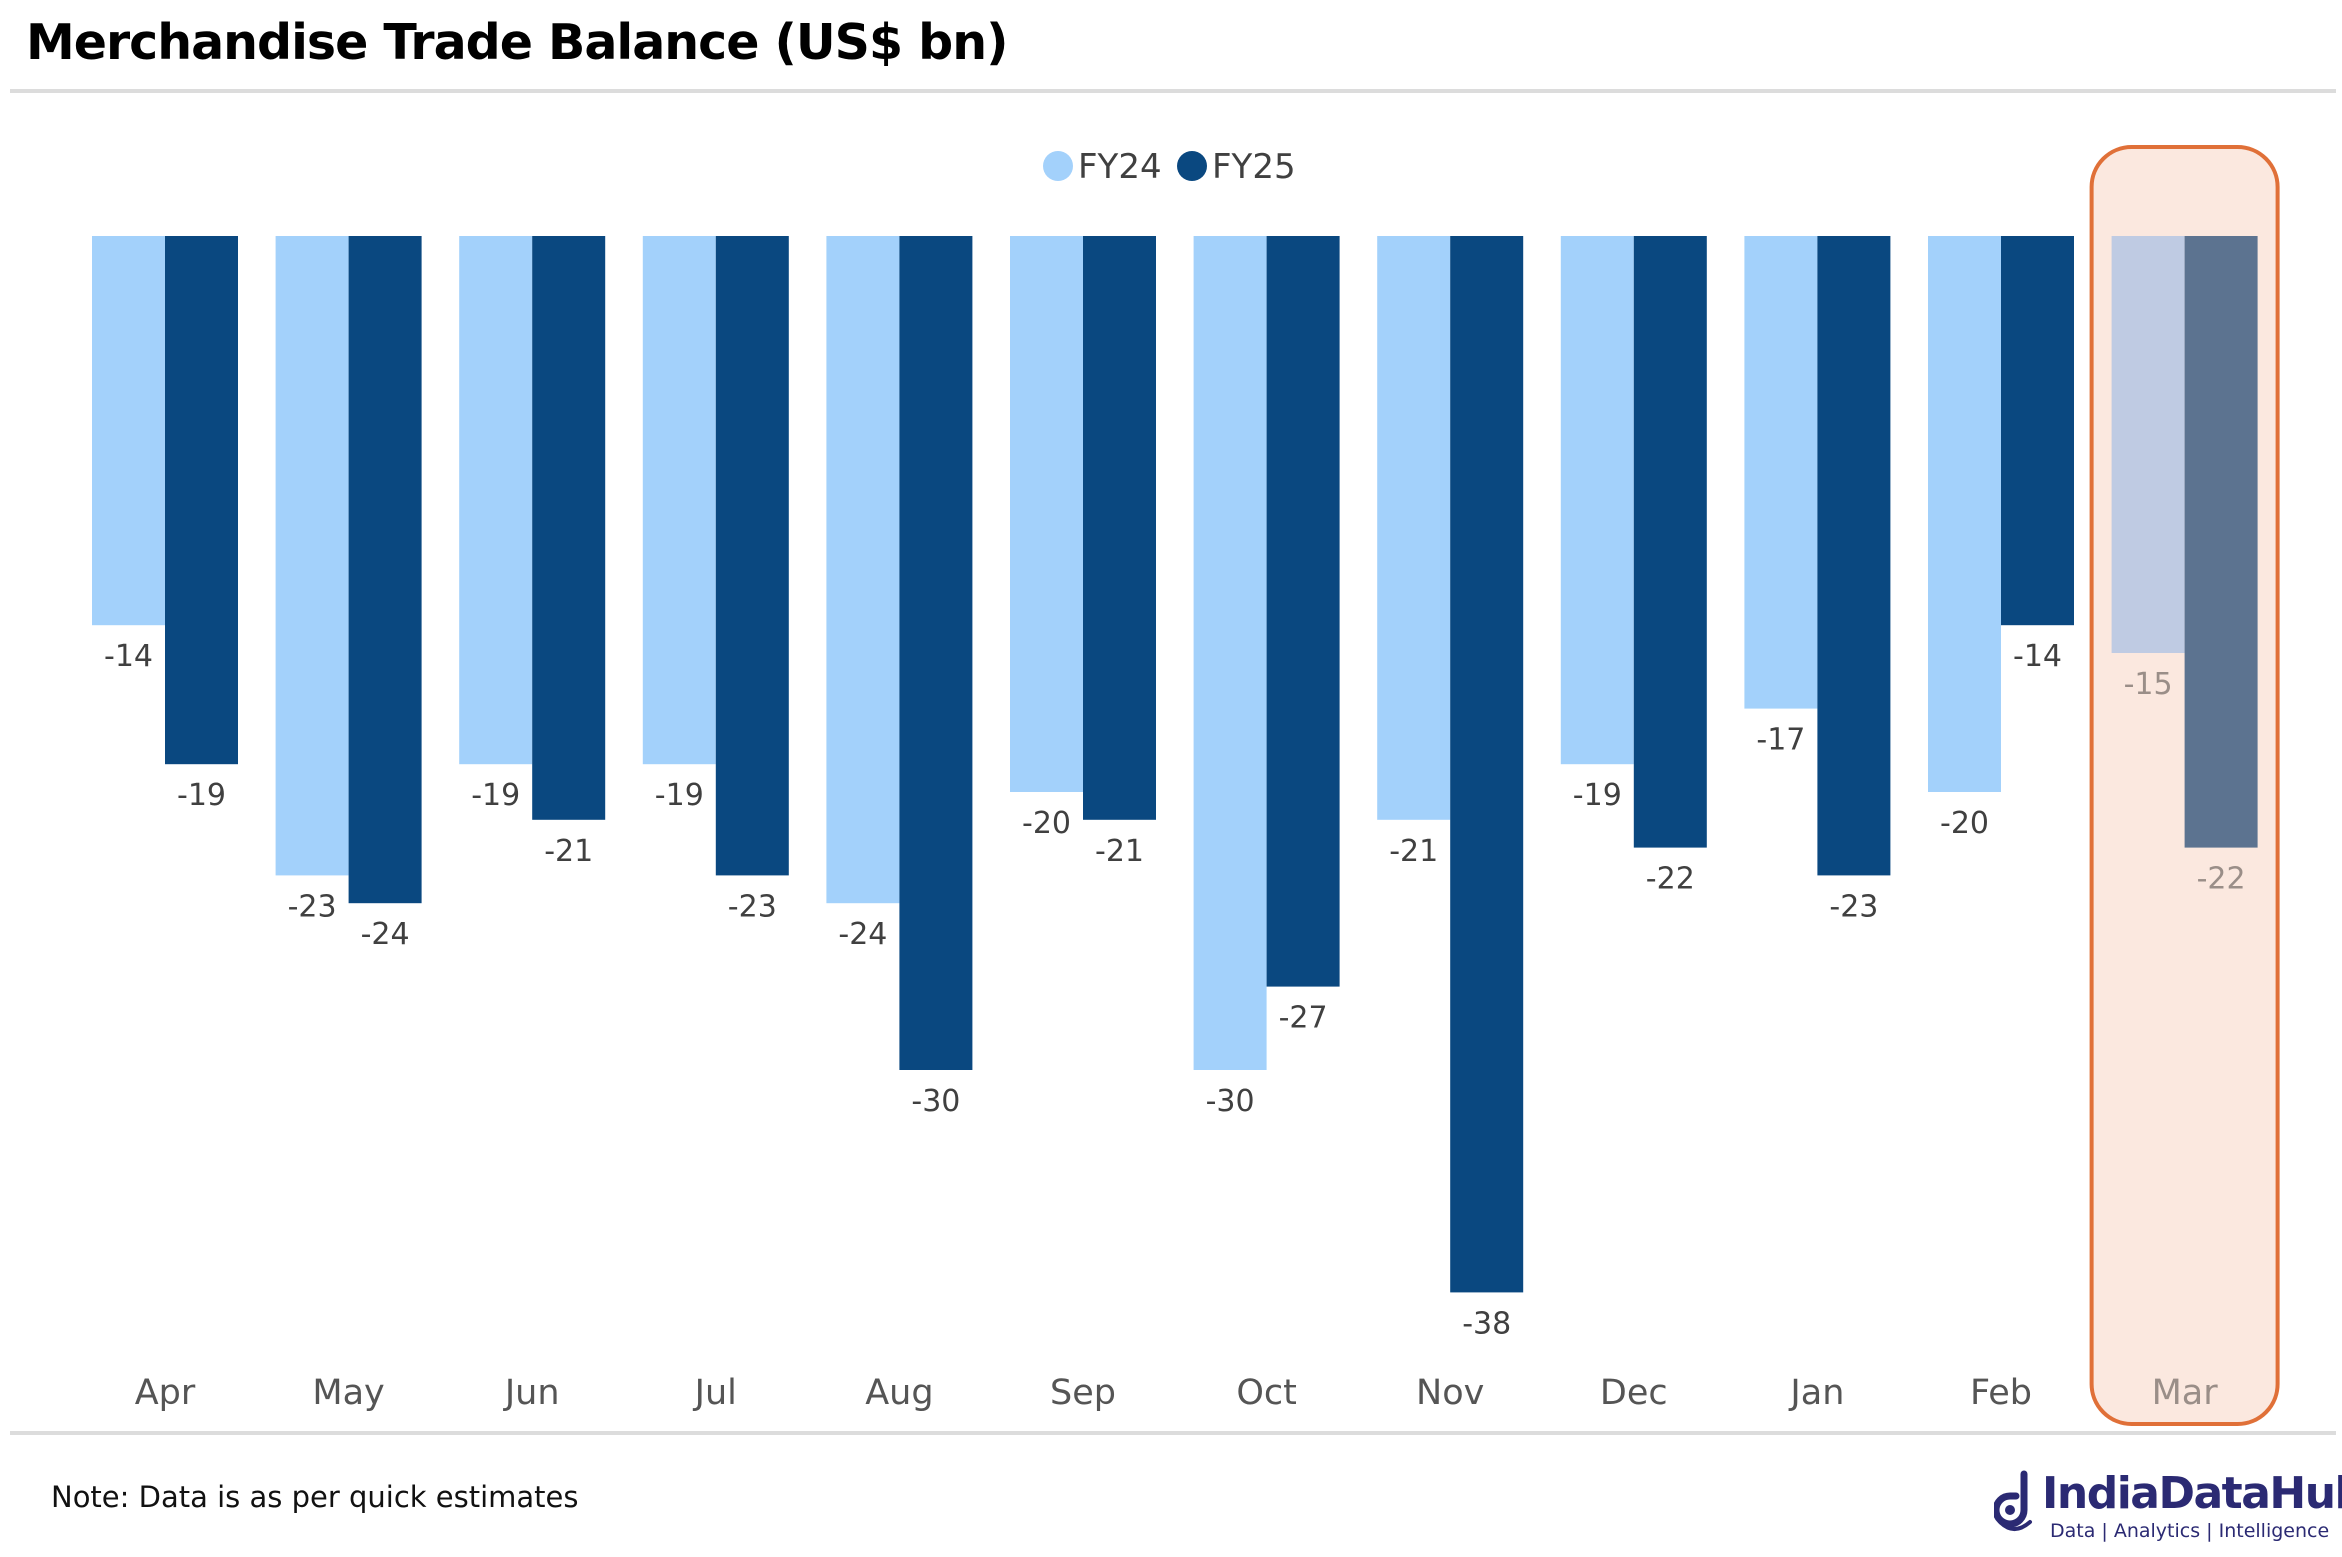 Image resolution: width=2342 pixels, height=1557 pixels. Describe the element at coordinates (517, 42) in the screenshot. I see `page-title: Merchandise Trade Balance (US$ bn)` at that location.